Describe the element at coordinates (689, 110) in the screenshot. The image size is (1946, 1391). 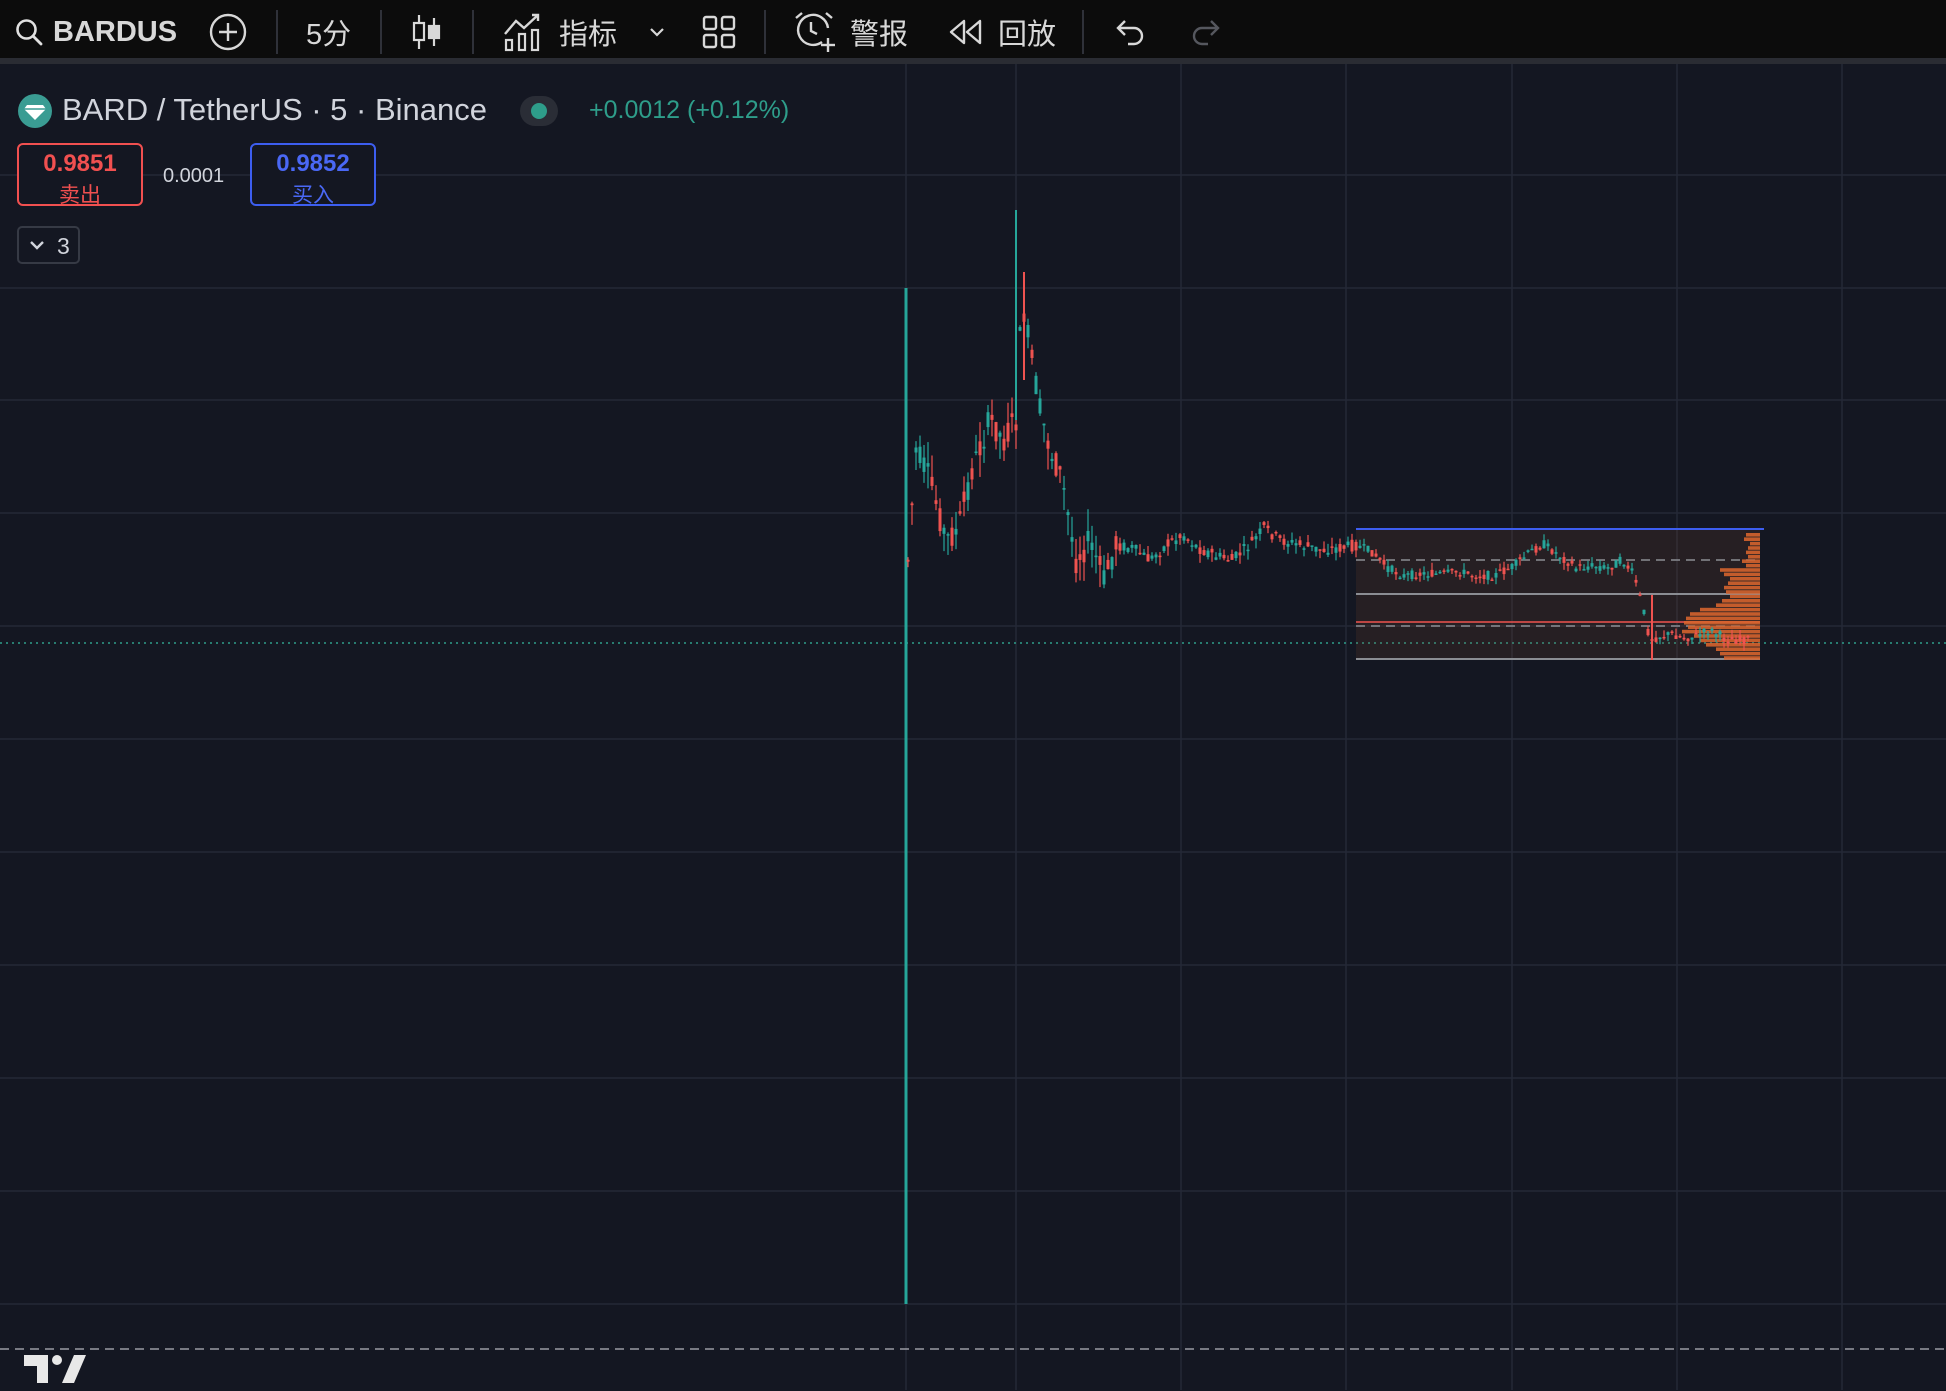
I see `price-change: +0.0012 (+0.12%)` at that location.